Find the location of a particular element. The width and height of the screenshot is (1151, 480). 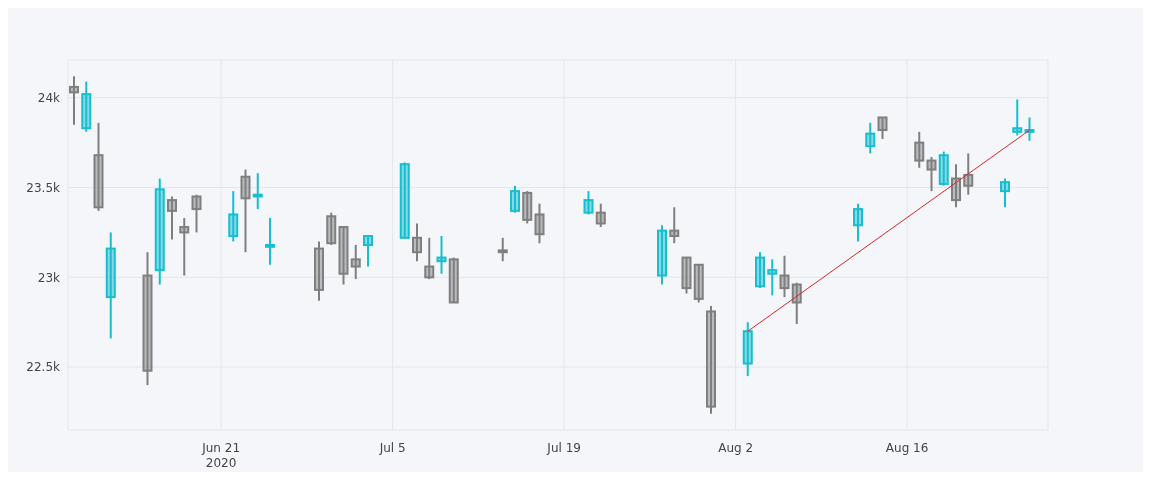

x-tick-label: Aug 2 is located at coordinates (736, 448).